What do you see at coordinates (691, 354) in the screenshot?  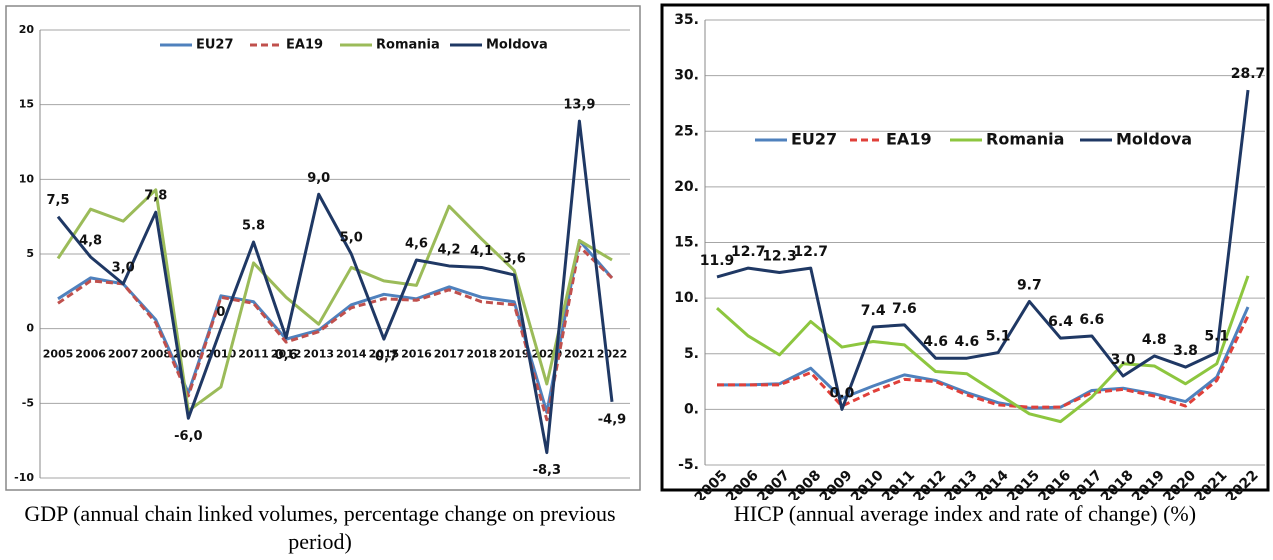 I see `y-tick-label: 5.` at bounding box center [691, 354].